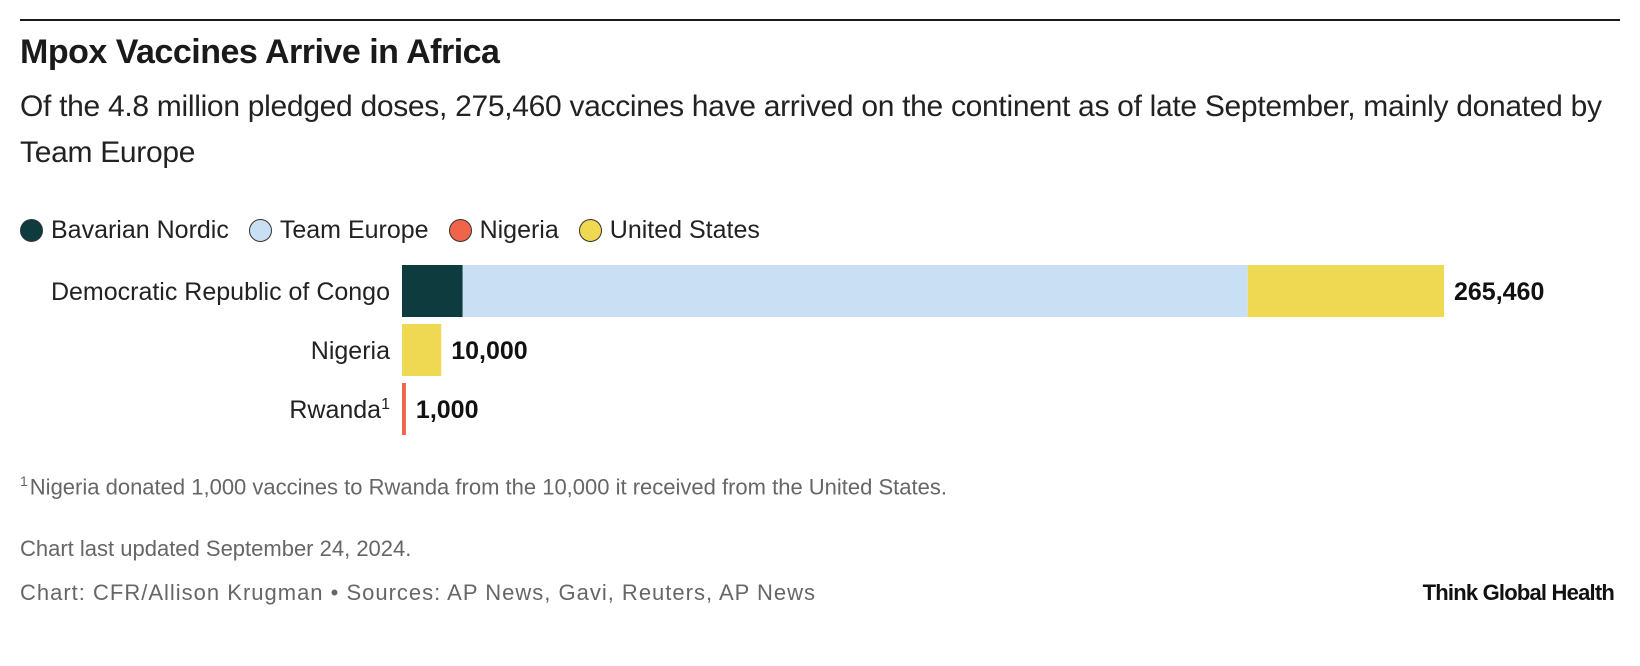 Image resolution: width=1640 pixels, height=666 pixels. Describe the element at coordinates (354, 230) in the screenshot. I see `legend-label: Team Europe` at that location.